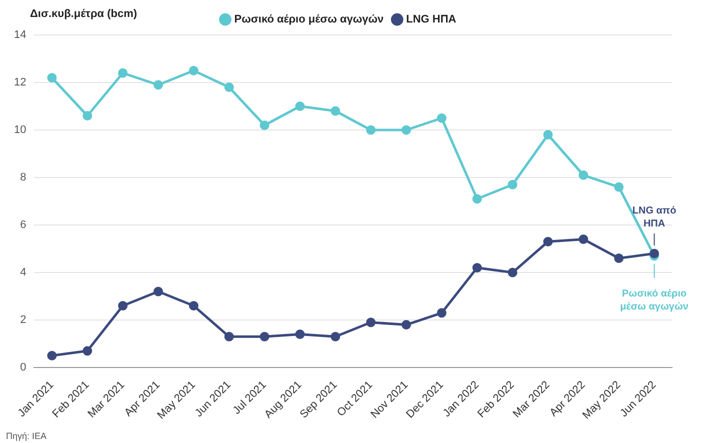 Image resolution: width=712 pixels, height=443 pixels. What do you see at coordinates (23, 178) in the screenshot?
I see `y-tick-label: 8` at bounding box center [23, 178].